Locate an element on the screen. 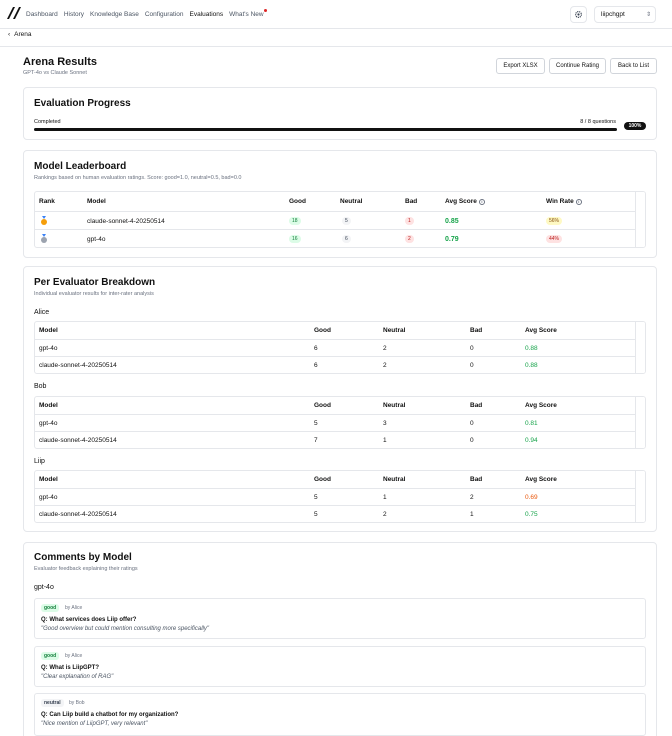 The image size is (672, 736). table-row: gpt-4o 5 1 2 0.69 is located at coordinates (340, 496).